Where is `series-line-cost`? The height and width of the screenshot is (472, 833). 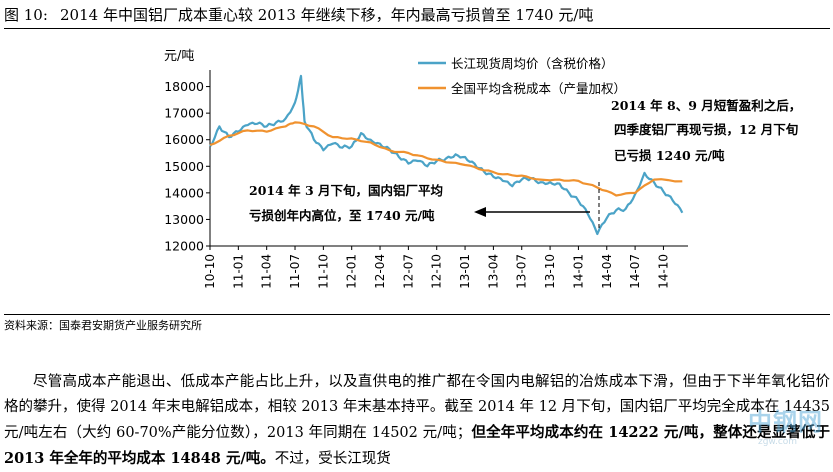
series-line-cost is located at coordinates (446, 159).